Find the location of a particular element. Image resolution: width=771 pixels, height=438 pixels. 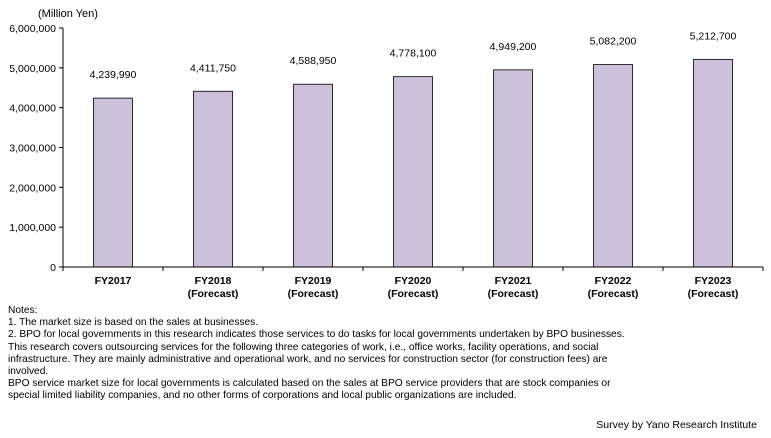

x-tick-label: FY2023 is located at coordinates (713, 281).